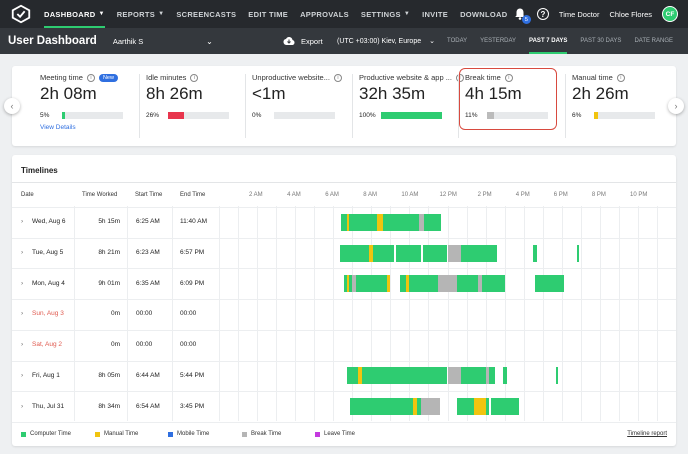 This screenshot has height=454, width=688. I want to click on row-worked: 0m, so click(115, 314).